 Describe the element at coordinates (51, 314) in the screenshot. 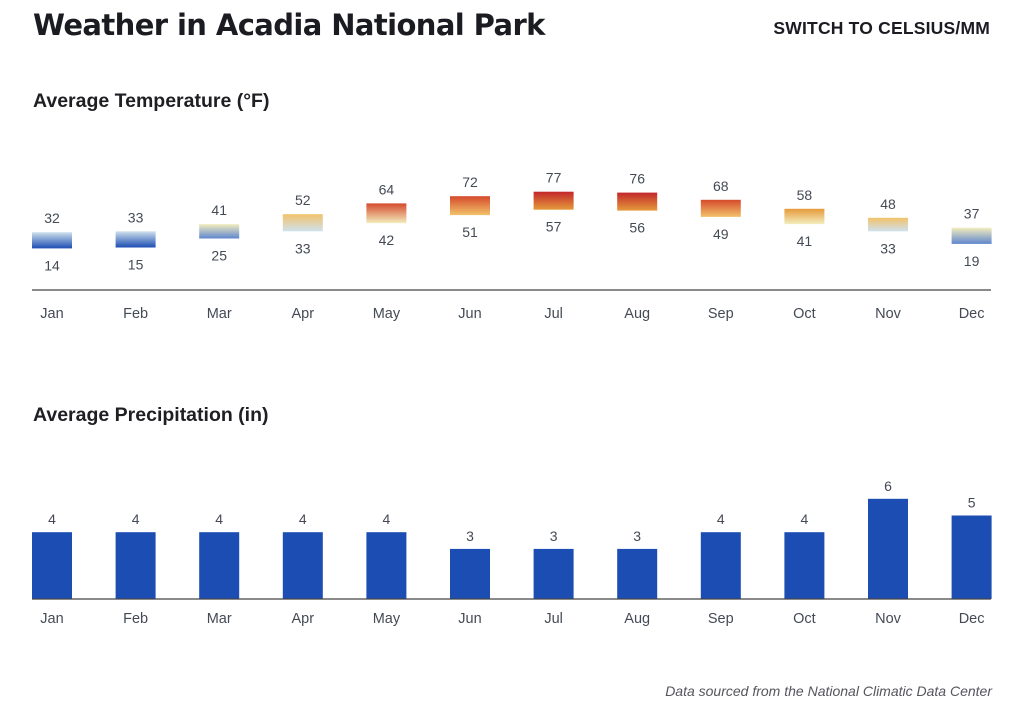

I see `temp-month-label: Jan` at that location.